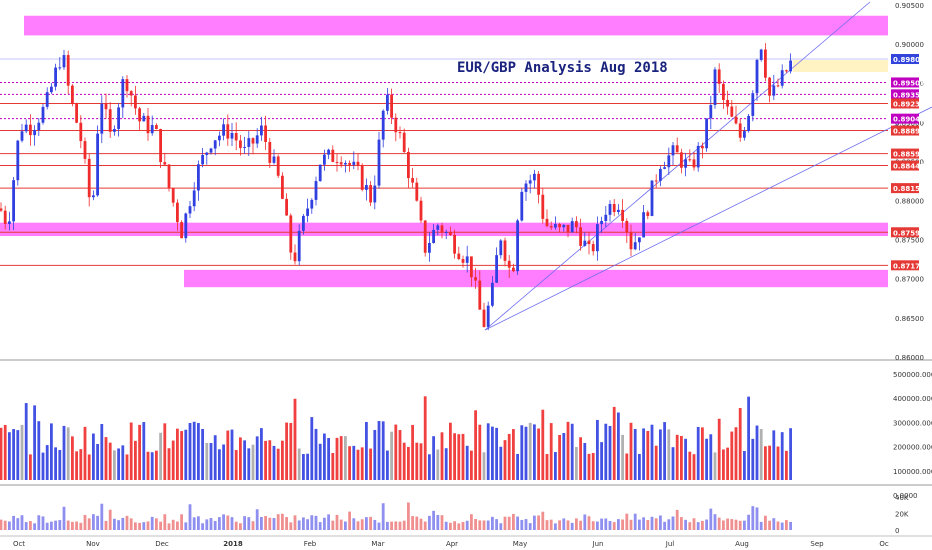  I want to click on volume-tick-label: 300000.0000, so click(912, 423).